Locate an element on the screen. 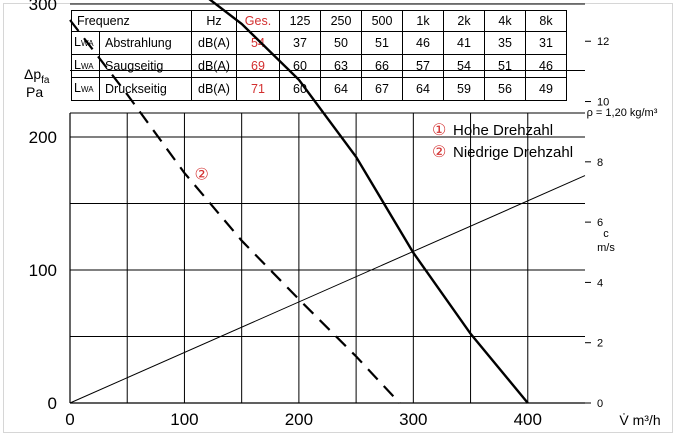  x-tick-label: 0 is located at coordinates (69, 419).